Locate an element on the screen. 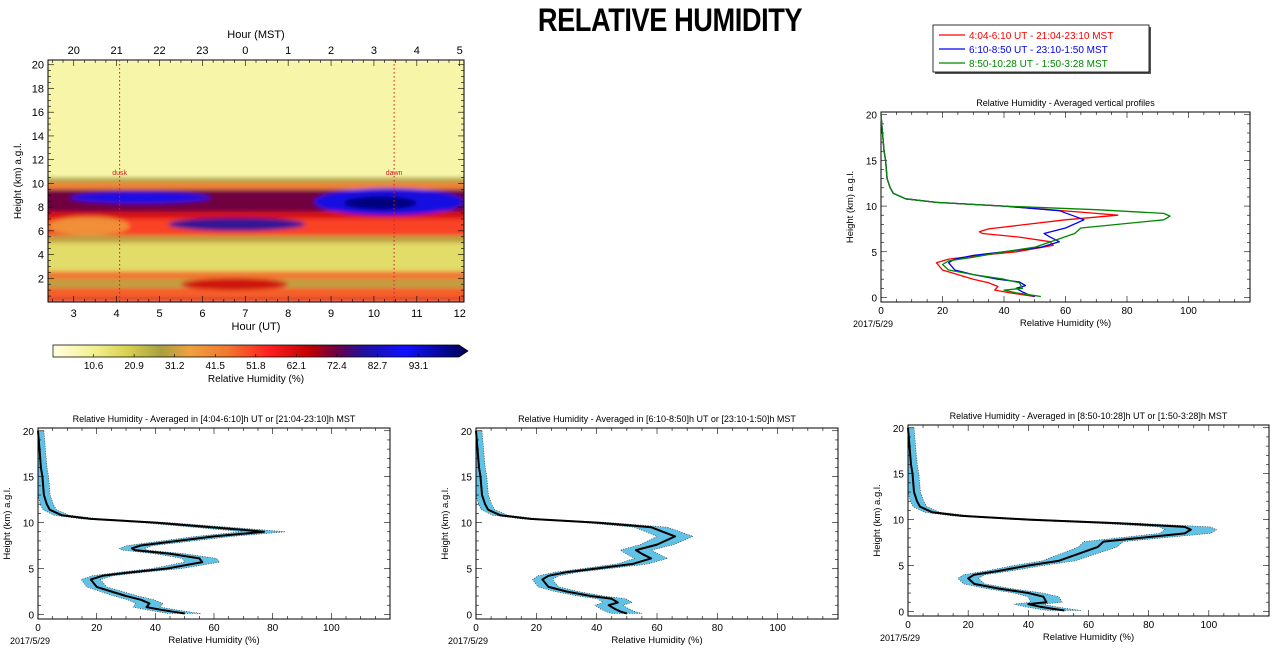 Image resolution: width=1274 pixels, height=652 pixels. heatmap-field is located at coordinates (256, 181).